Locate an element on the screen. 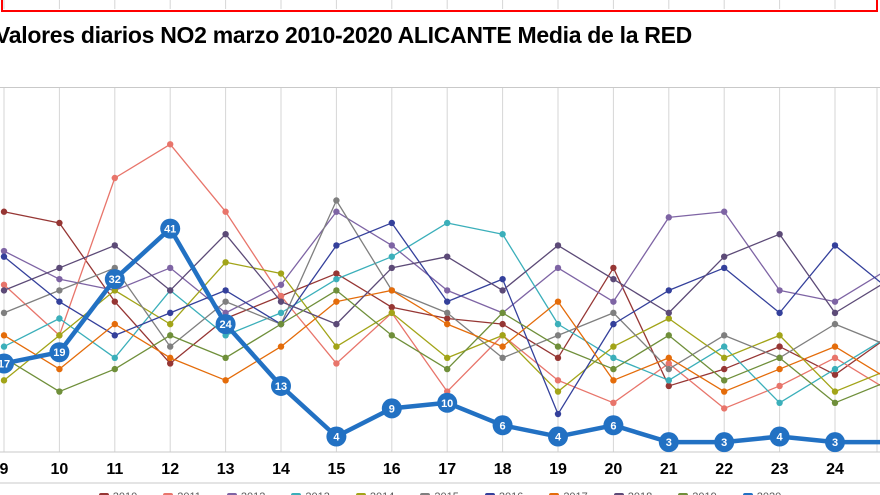 This screenshot has height=495, width=880. legend-item: 2010 is located at coordinates (117, 491).